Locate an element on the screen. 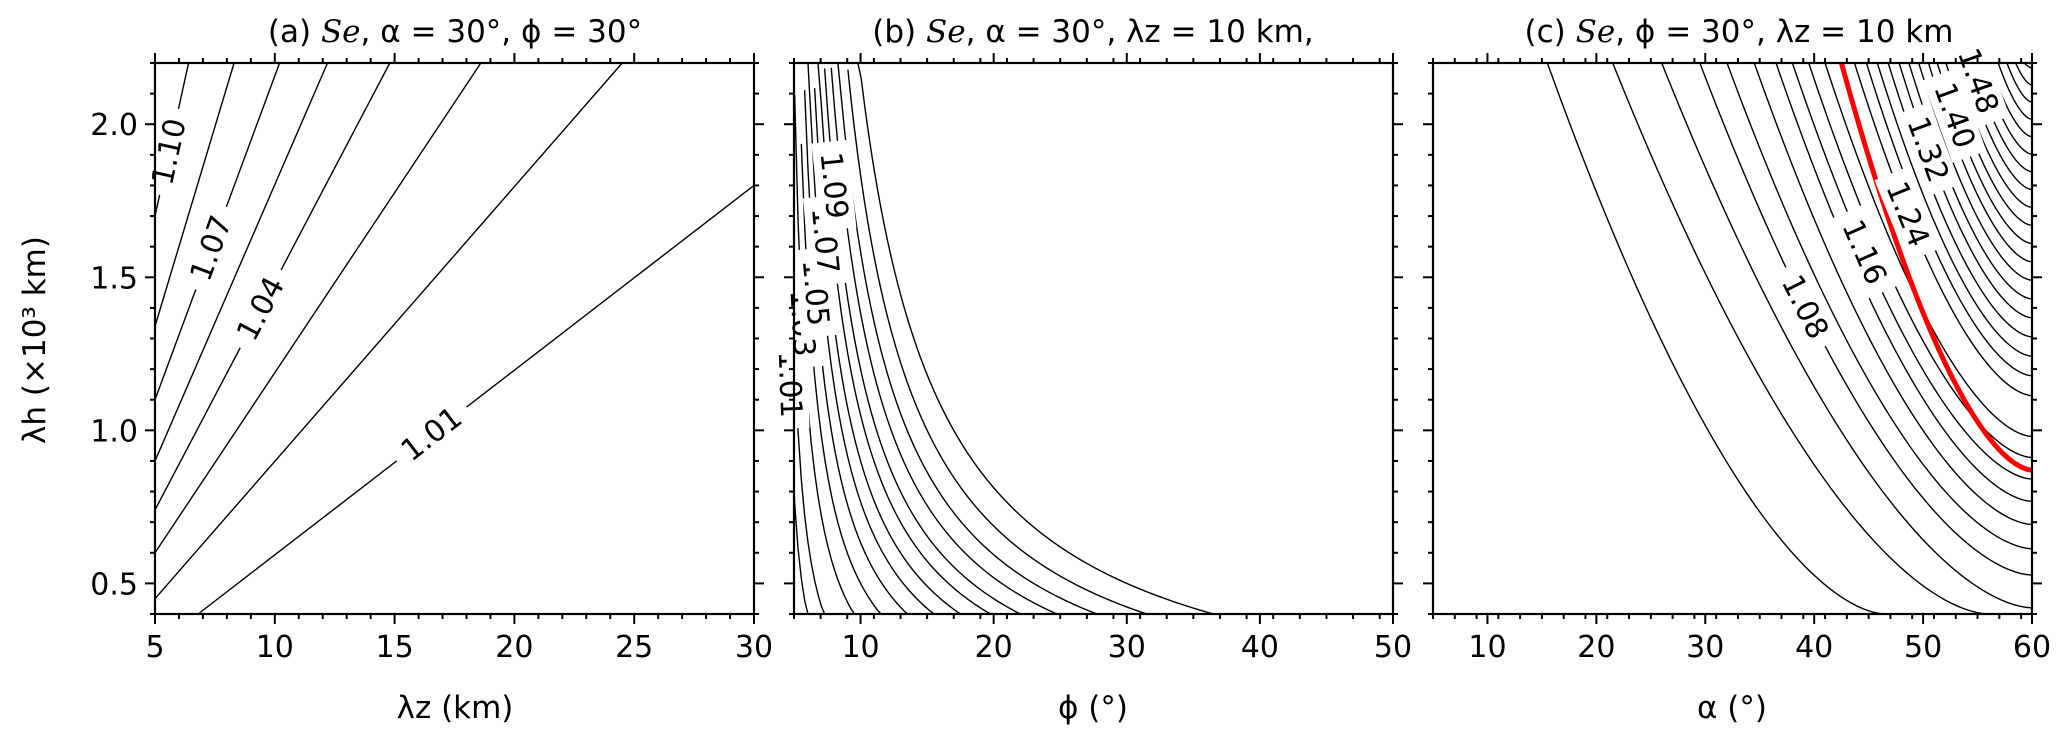 The image size is (2067, 744). panel-a-title: (a) Se, α = 30°, ϕ = 30° is located at coordinates (455, 32).